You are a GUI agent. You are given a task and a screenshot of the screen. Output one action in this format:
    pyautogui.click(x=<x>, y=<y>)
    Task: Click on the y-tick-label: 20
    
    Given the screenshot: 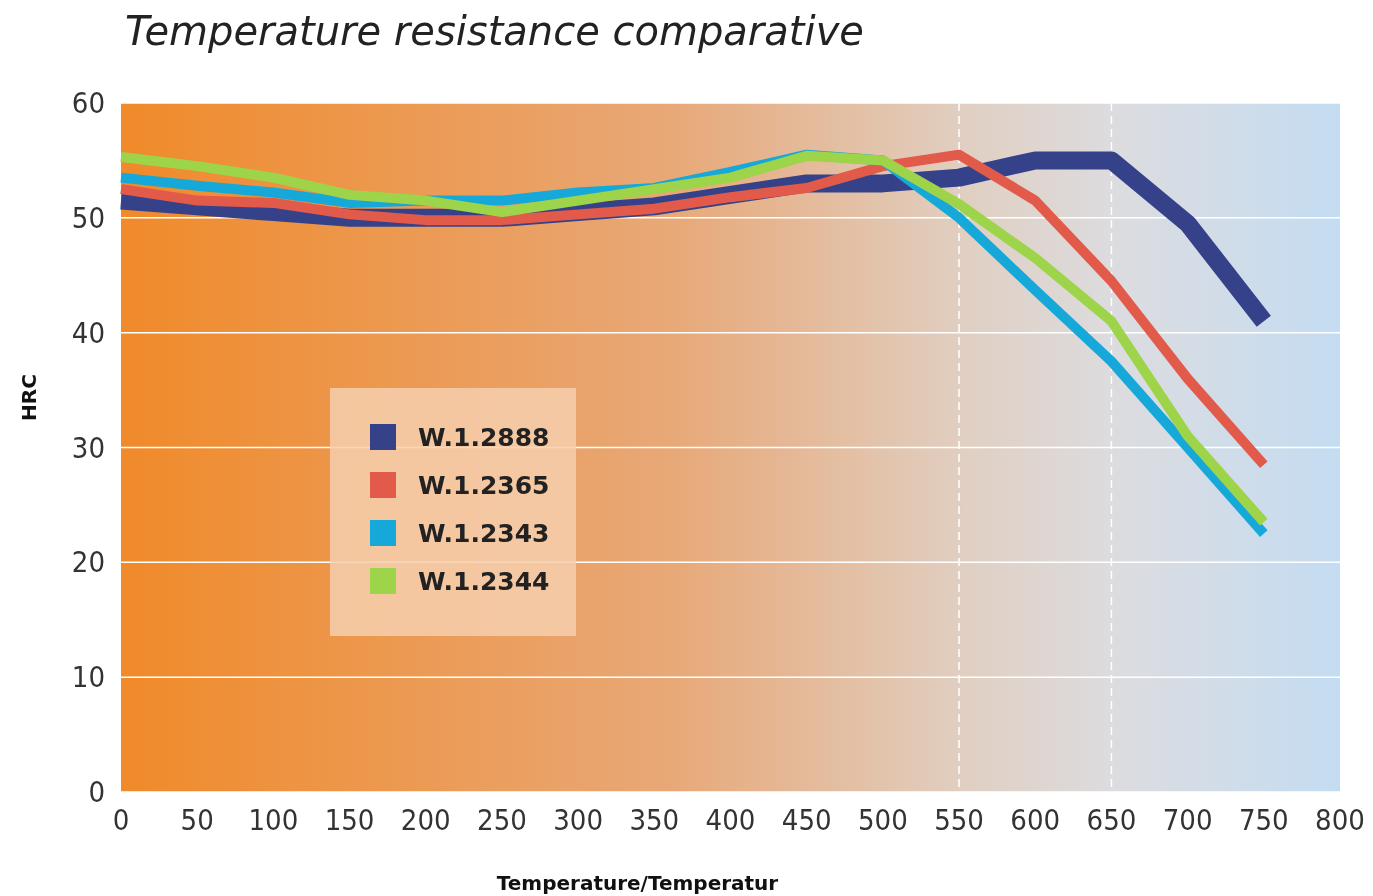 What is the action you would take?
    pyautogui.click(x=88, y=562)
    